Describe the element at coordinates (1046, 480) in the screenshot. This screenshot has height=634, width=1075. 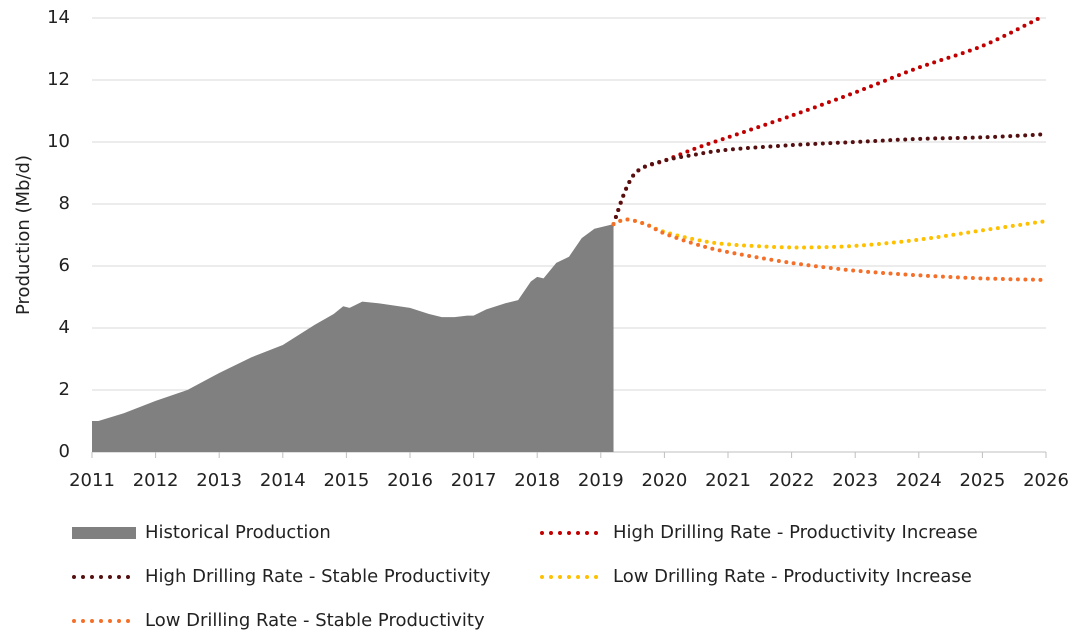
I see `x-tick-label: 2026` at that location.